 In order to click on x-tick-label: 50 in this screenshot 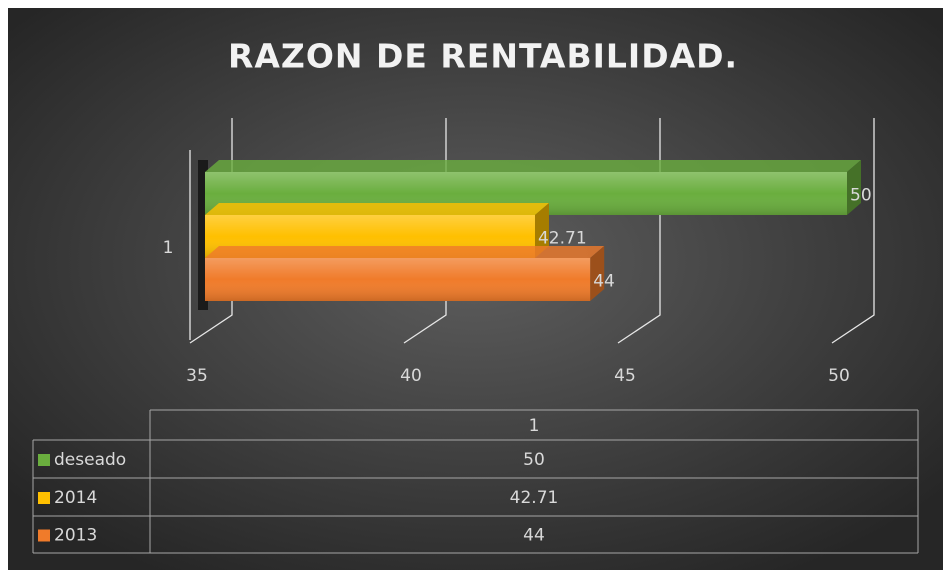, I will do `click(839, 376)`.